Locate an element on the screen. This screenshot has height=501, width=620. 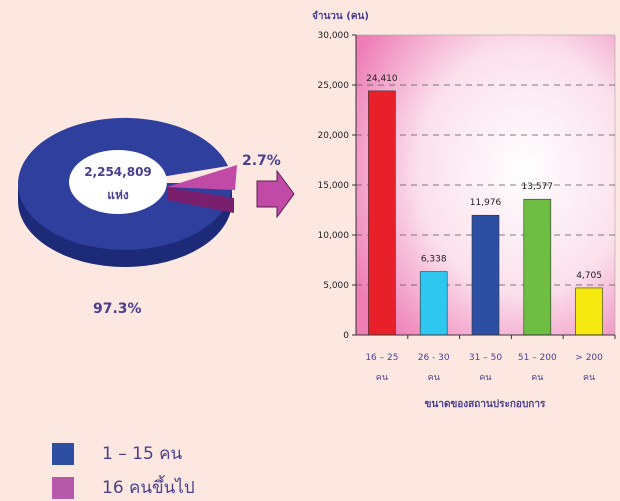
y-tick-label: 0 is located at coordinates (346, 336).